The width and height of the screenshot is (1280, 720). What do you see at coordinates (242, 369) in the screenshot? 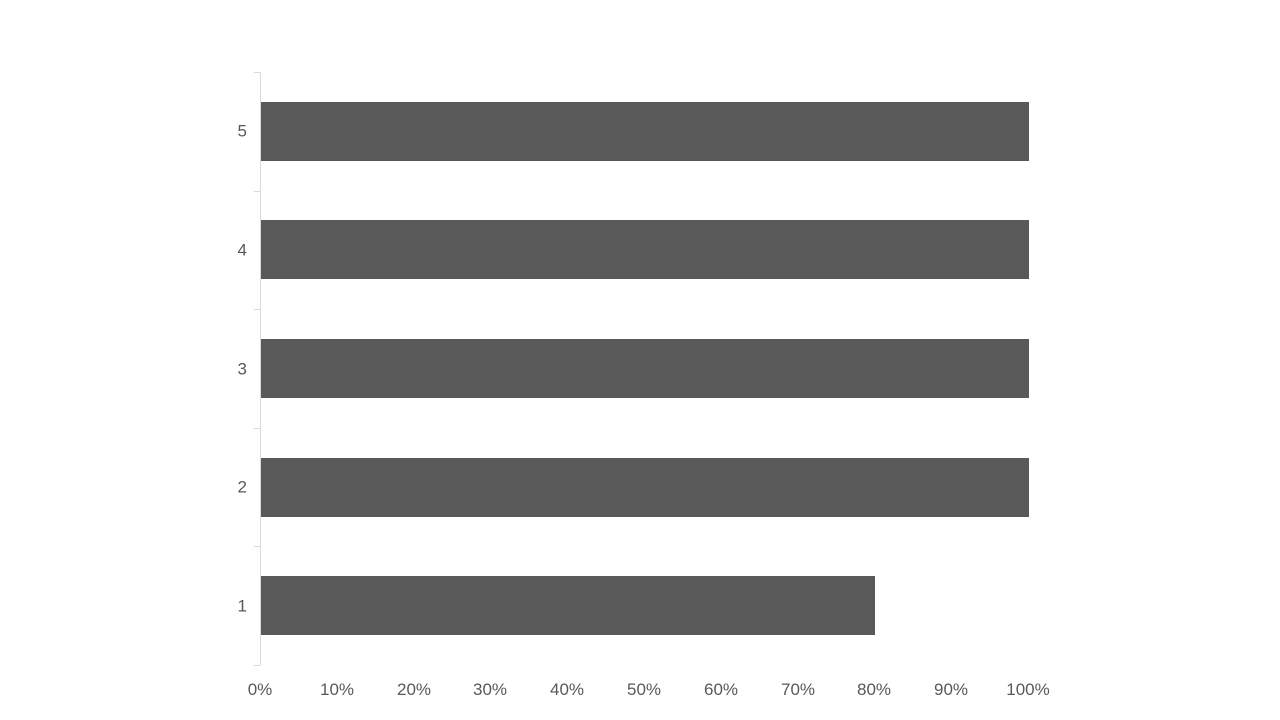
I see `y-axis-label-3: 3` at bounding box center [242, 369].